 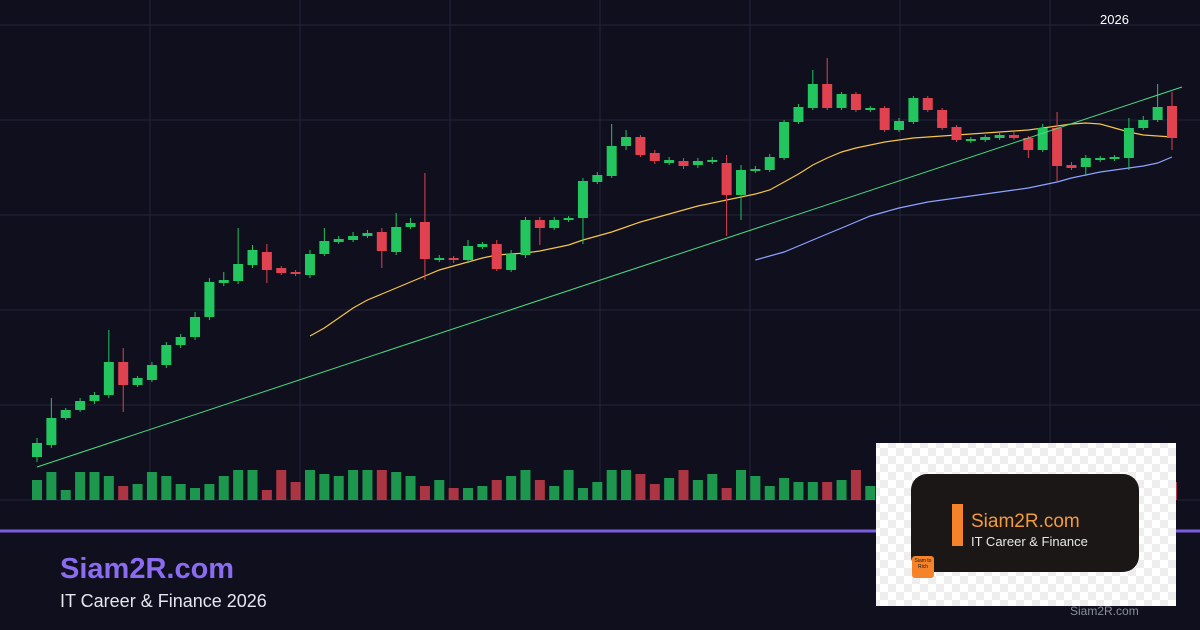 What do you see at coordinates (1114, 19) in the screenshot?
I see `period-label: 2026` at bounding box center [1114, 19].